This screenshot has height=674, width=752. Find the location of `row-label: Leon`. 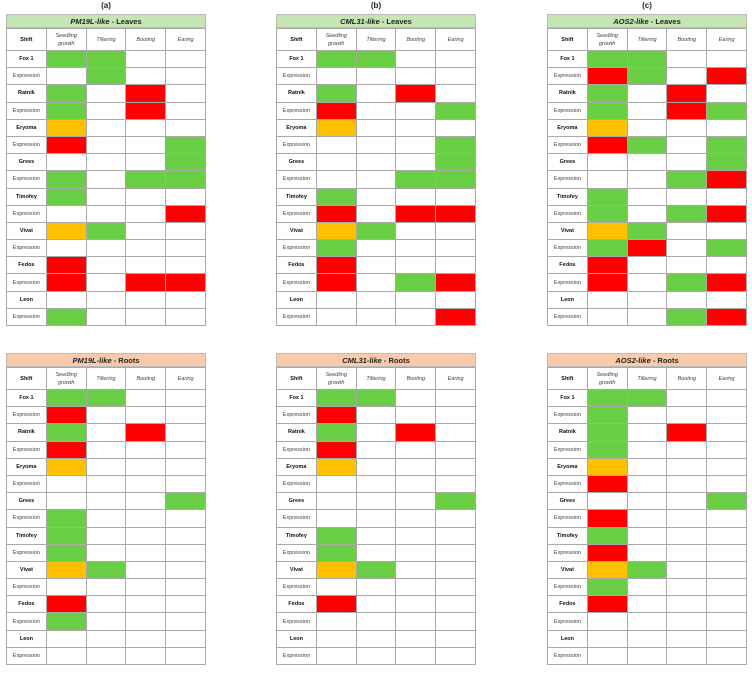

row-label: Leon is located at coordinates (26, 638).